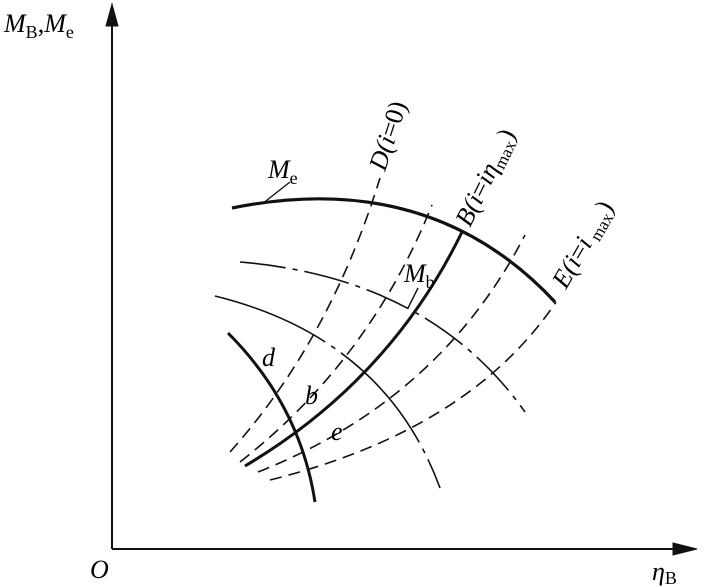  I want to click on mb-curve, so click(354, 349).